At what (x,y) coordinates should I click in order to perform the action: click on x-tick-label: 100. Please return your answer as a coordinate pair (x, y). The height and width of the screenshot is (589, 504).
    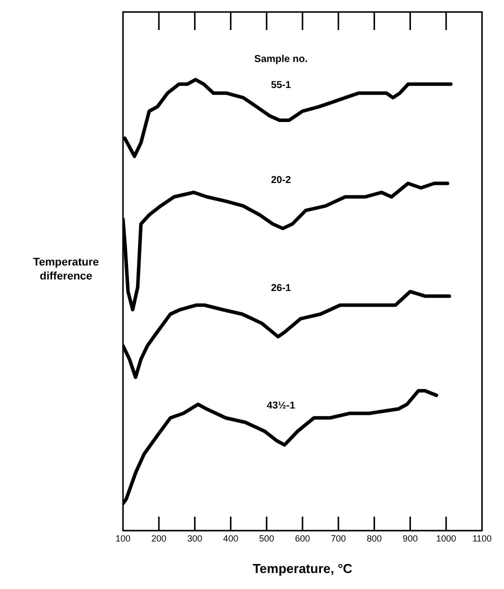
    Looking at the image, I should click on (123, 538).